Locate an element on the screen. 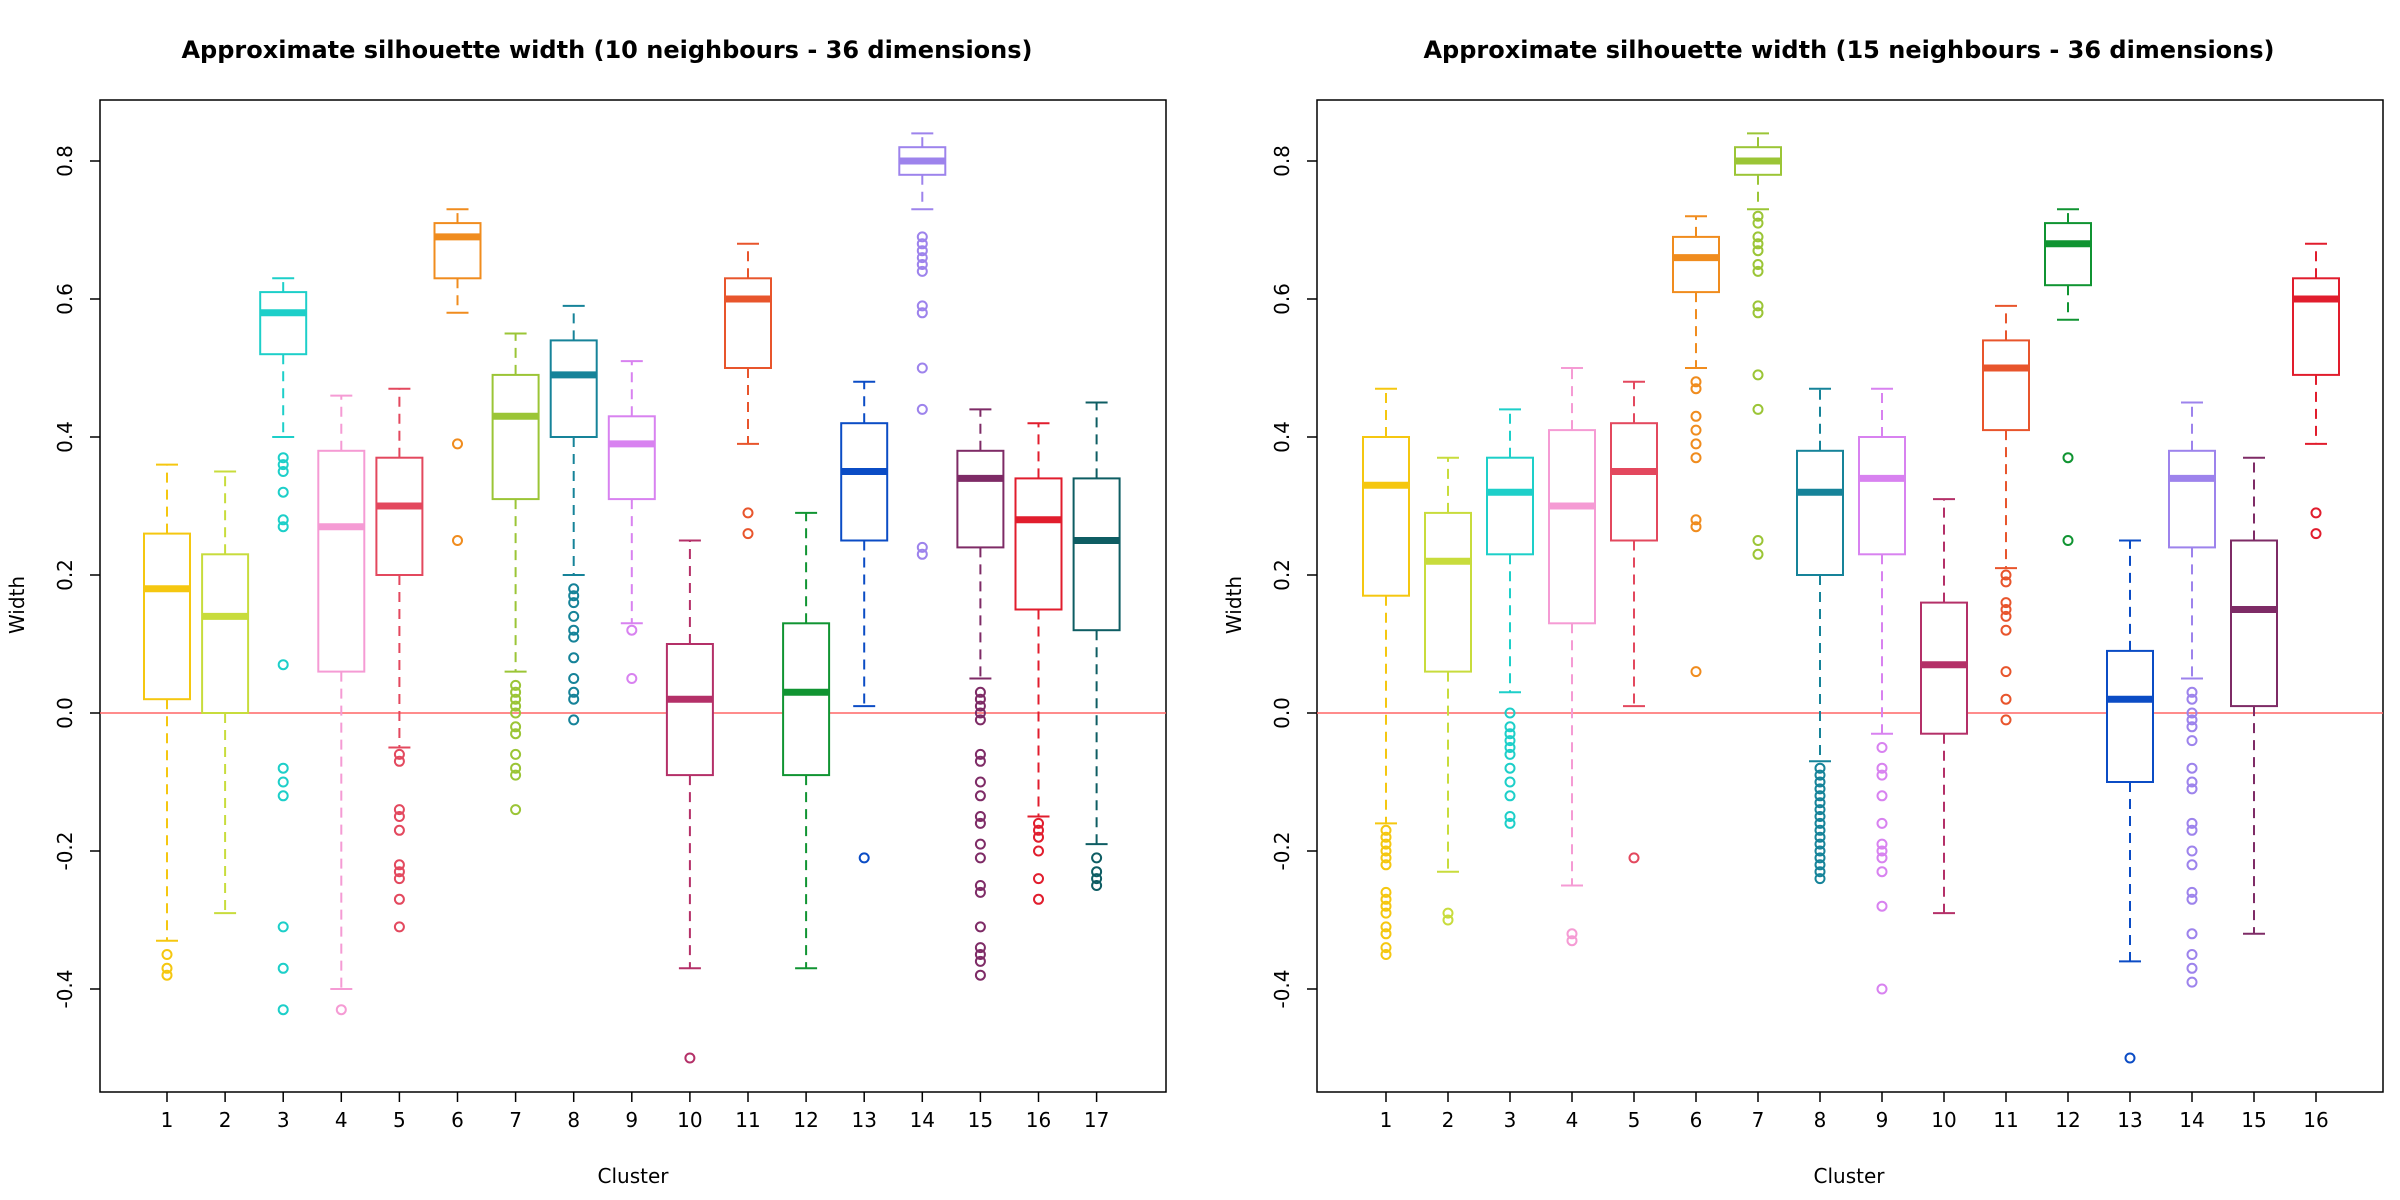 Image resolution: width=2400 pixels, height=1200 pixels. box-cluster-9: 9 is located at coordinates (1882, 759).